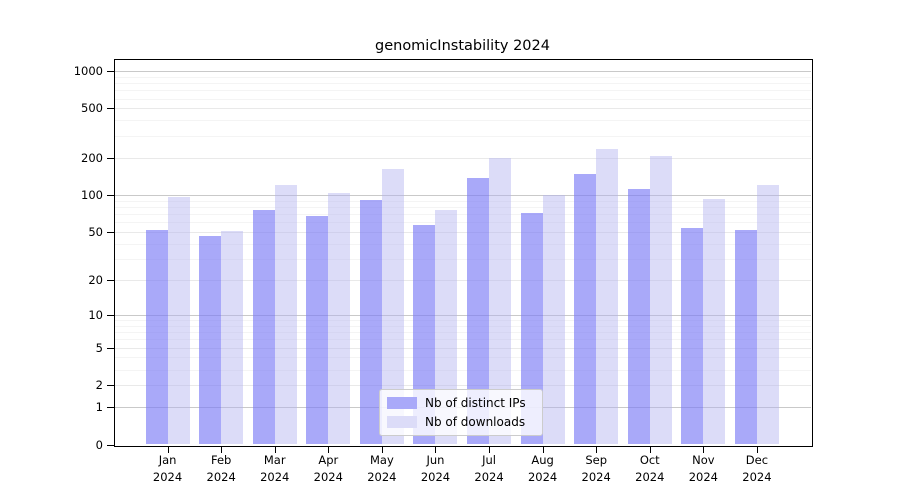 Image resolution: width=900 pixels, height=500 pixels. Describe the element at coordinates (285, 315) in the screenshot. I see `bar-mar-downloads` at that location.